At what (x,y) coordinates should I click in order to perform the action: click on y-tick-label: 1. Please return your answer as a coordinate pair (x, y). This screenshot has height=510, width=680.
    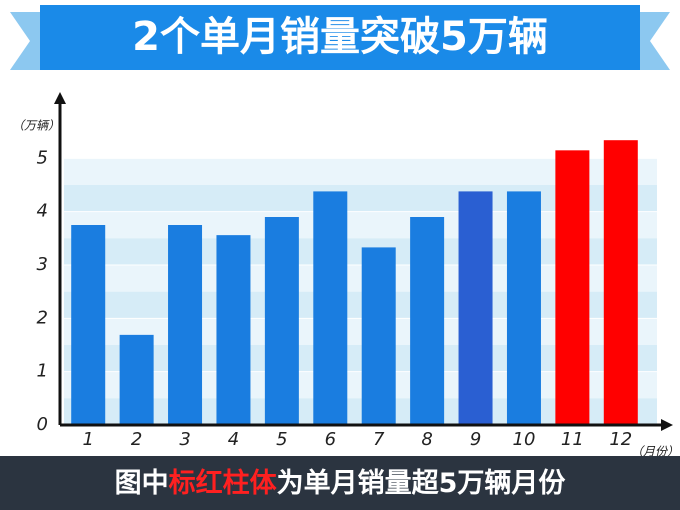
    Looking at the image, I should click on (42, 371).